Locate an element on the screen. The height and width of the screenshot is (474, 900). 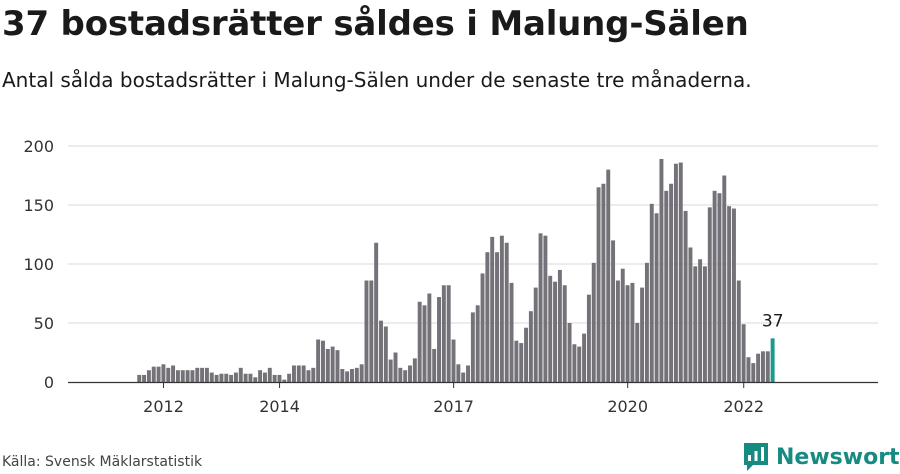
brand-logo: Newsworthy is located at coordinates (822, 457).